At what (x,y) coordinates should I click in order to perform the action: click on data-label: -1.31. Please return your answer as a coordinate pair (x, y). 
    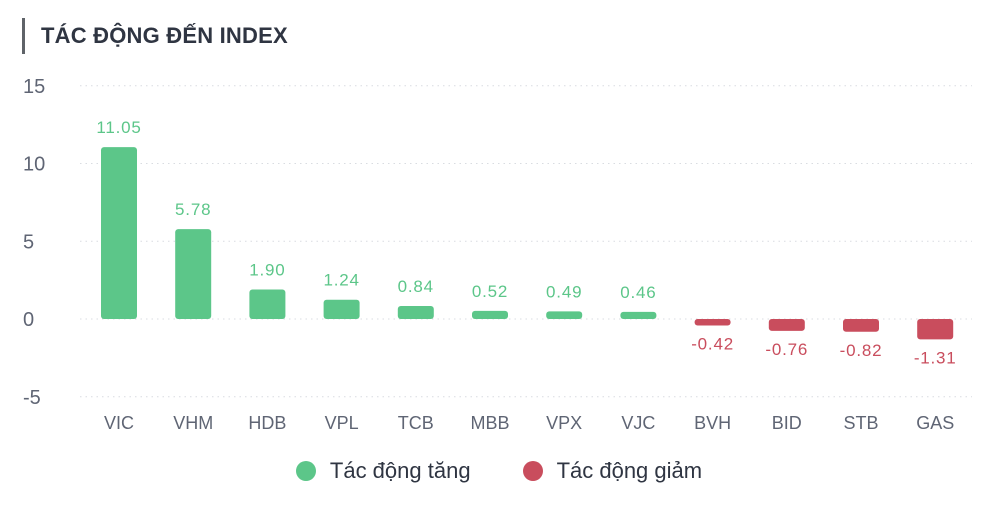
    Looking at the image, I should click on (935, 357).